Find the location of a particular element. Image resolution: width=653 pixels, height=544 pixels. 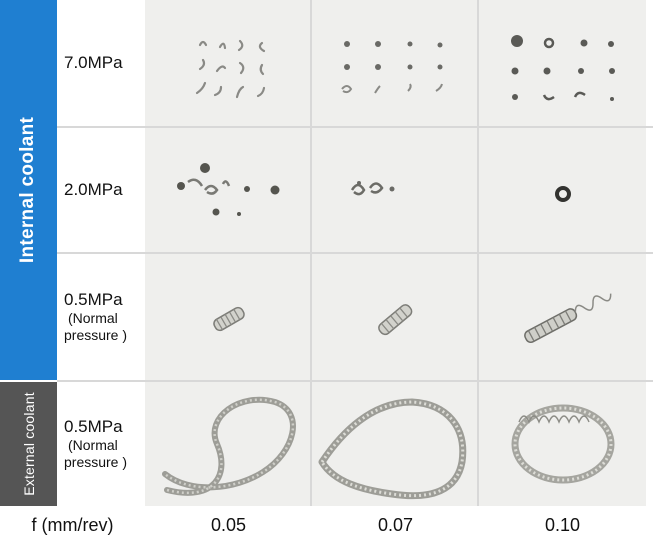

spiral-coil-chip-photo is located at coordinates (568, 318).